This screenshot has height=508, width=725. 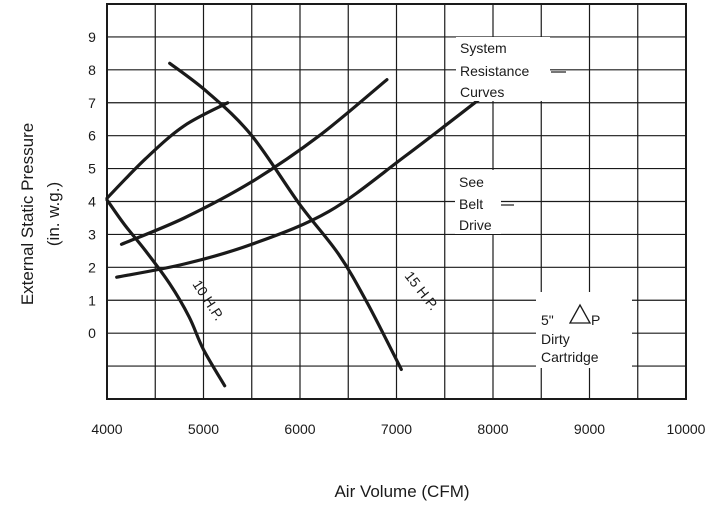 I want to click on x-tick-label: 5000, so click(x=203, y=429).